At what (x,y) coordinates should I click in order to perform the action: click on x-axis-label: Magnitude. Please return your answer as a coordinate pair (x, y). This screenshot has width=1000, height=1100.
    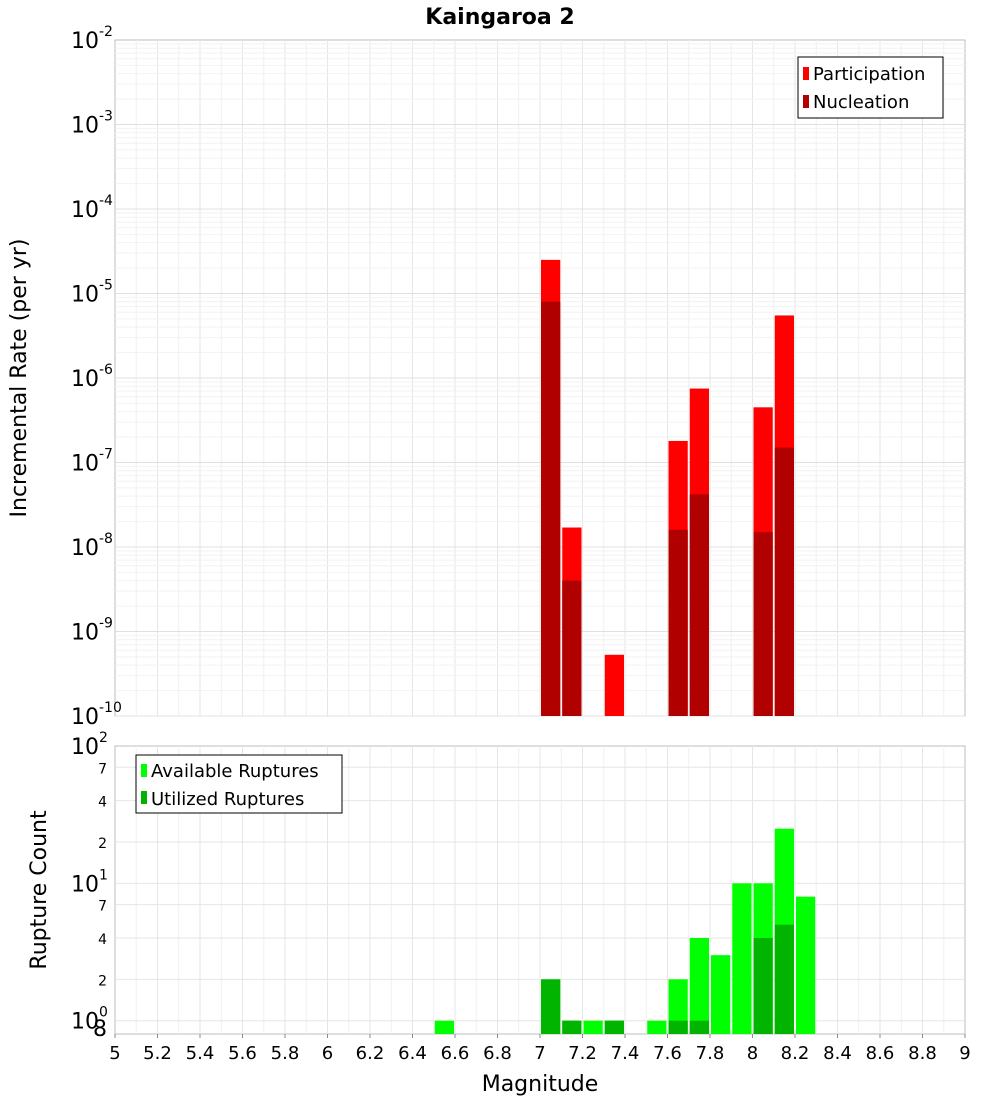
    Looking at the image, I should click on (540, 1084).